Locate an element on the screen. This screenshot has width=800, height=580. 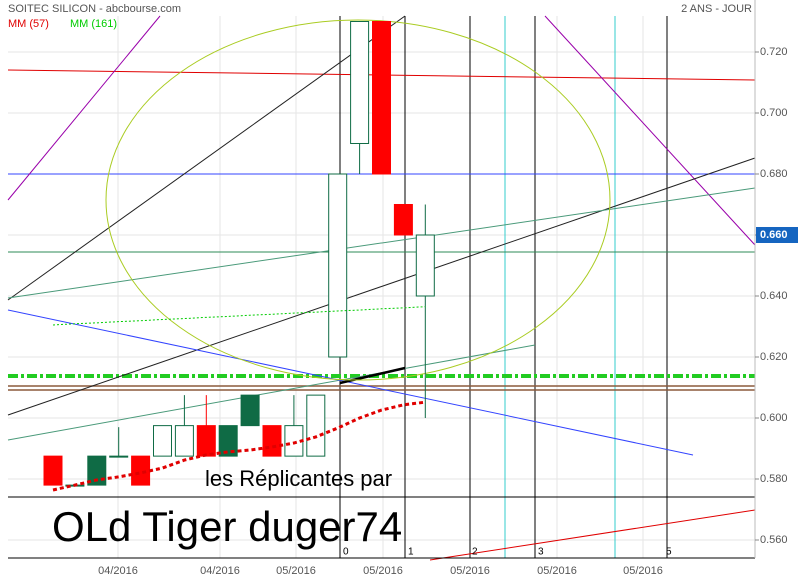
period: 2 ANS - JOUR is located at coordinates (716, 9).